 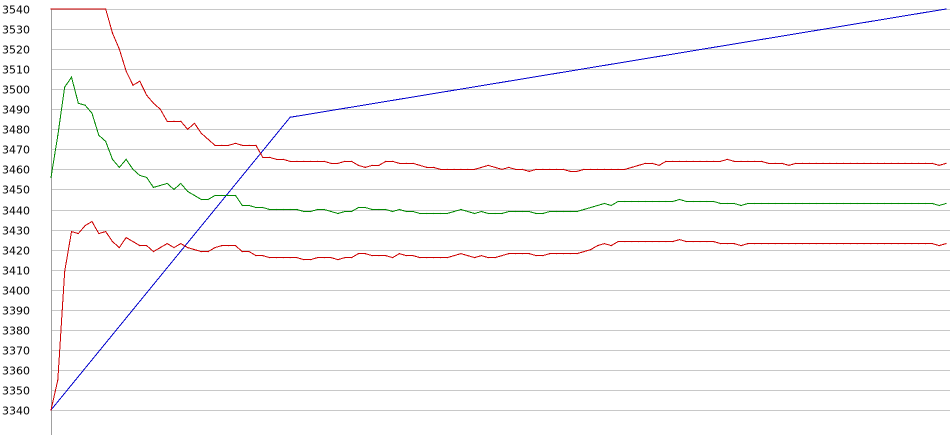 What do you see at coordinates (16, 90) in the screenshot?
I see `y-tick-label: 3500` at bounding box center [16, 90].